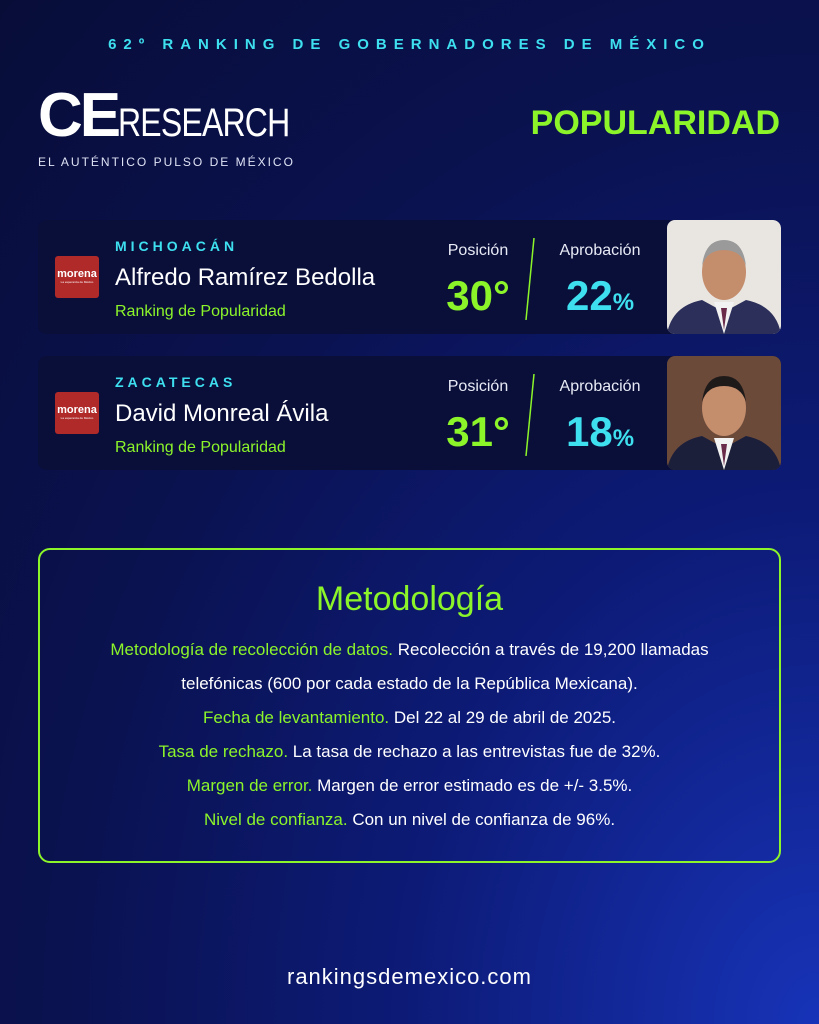 The image size is (819, 1024). Describe the element at coordinates (222, 413) in the screenshot. I see `candidate-name: David Monreal Ávila` at that location.